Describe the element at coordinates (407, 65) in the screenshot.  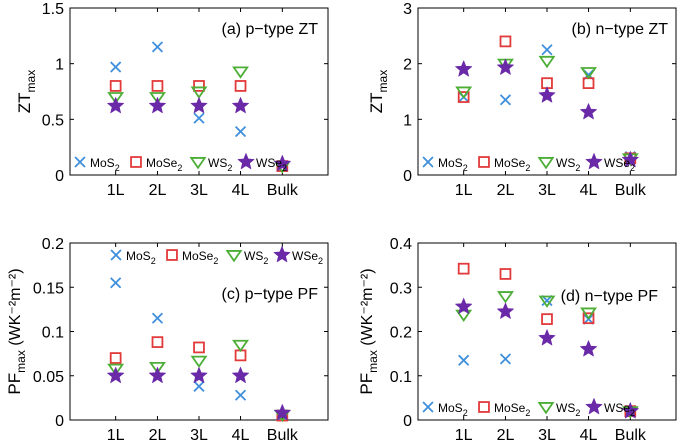
I see `y-tick-label: 2` at that location.